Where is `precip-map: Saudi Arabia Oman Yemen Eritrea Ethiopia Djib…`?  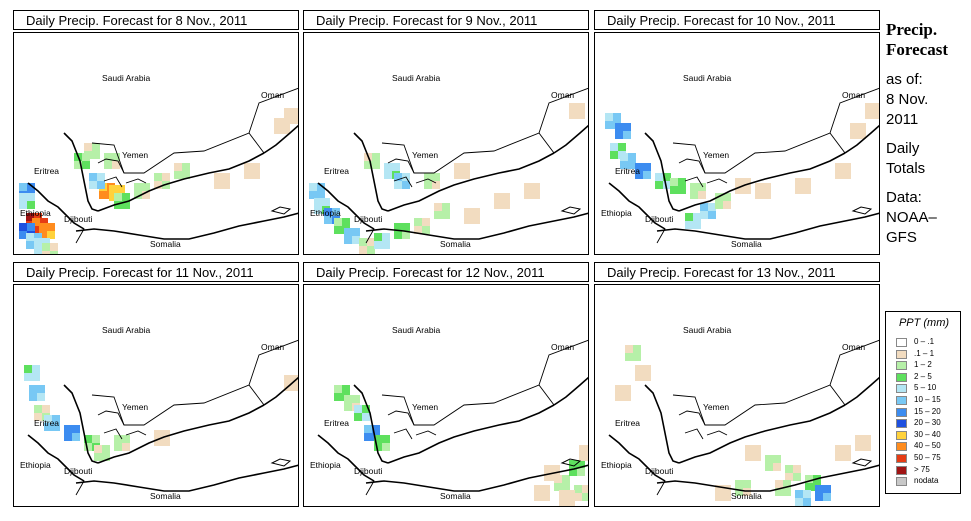
precip-map: Saudi Arabia Oman Yemen Eritrea Ethiopia Djib… is located at coordinates (737, 143).